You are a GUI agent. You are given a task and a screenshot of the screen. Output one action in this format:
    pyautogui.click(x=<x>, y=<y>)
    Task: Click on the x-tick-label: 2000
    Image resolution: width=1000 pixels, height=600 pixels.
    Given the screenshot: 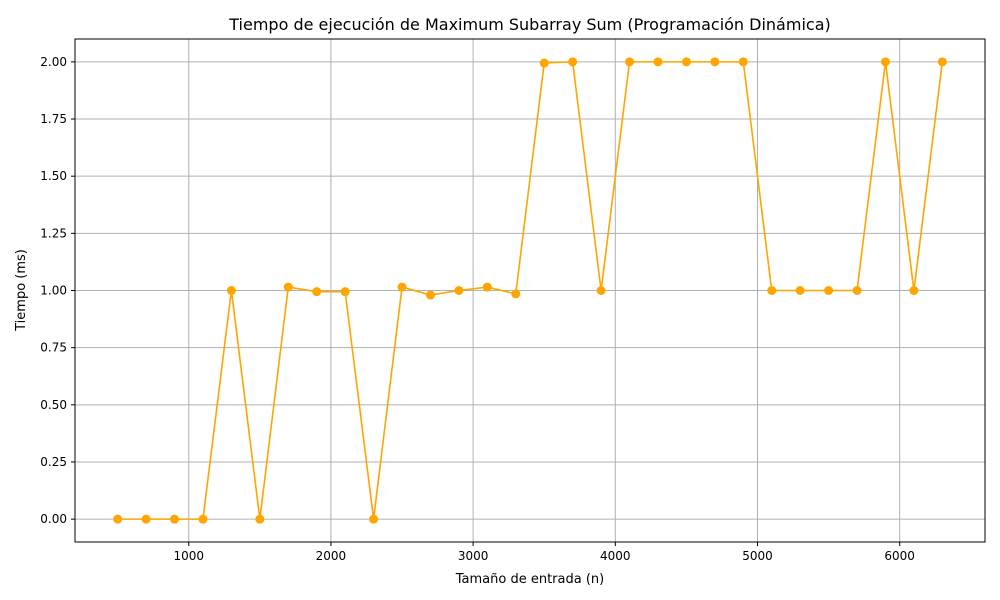 What is the action you would take?
    pyautogui.click(x=331, y=556)
    